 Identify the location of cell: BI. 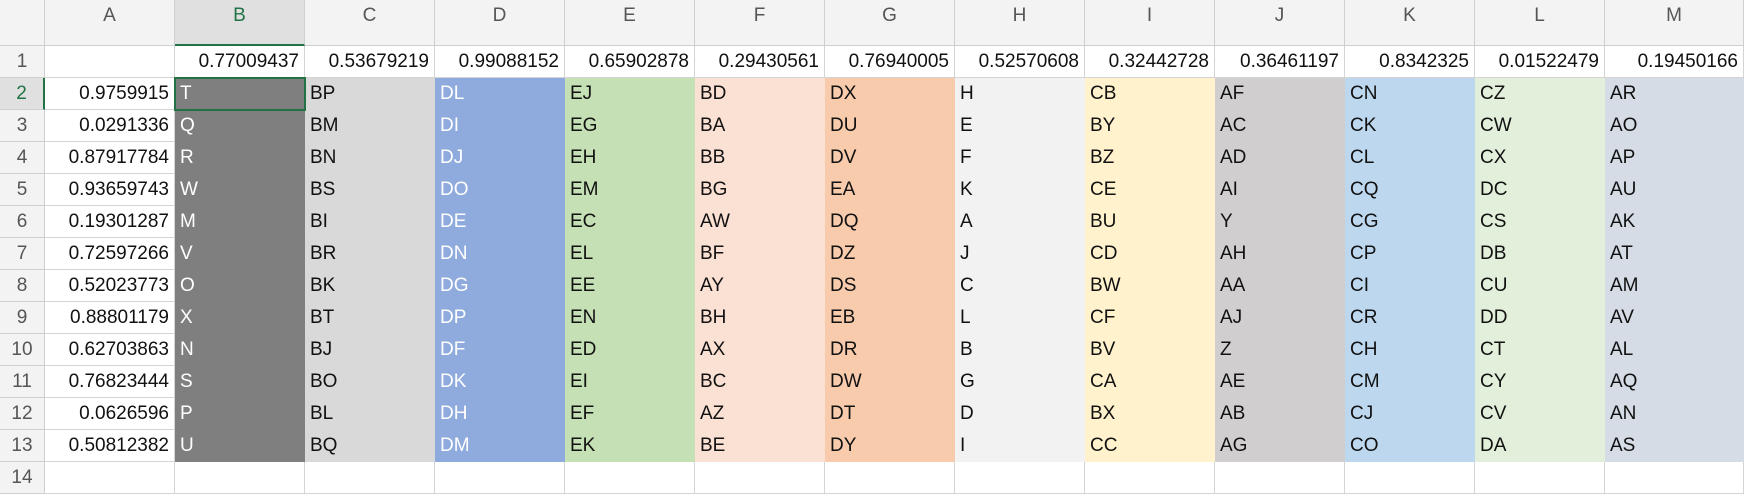
(370, 222).